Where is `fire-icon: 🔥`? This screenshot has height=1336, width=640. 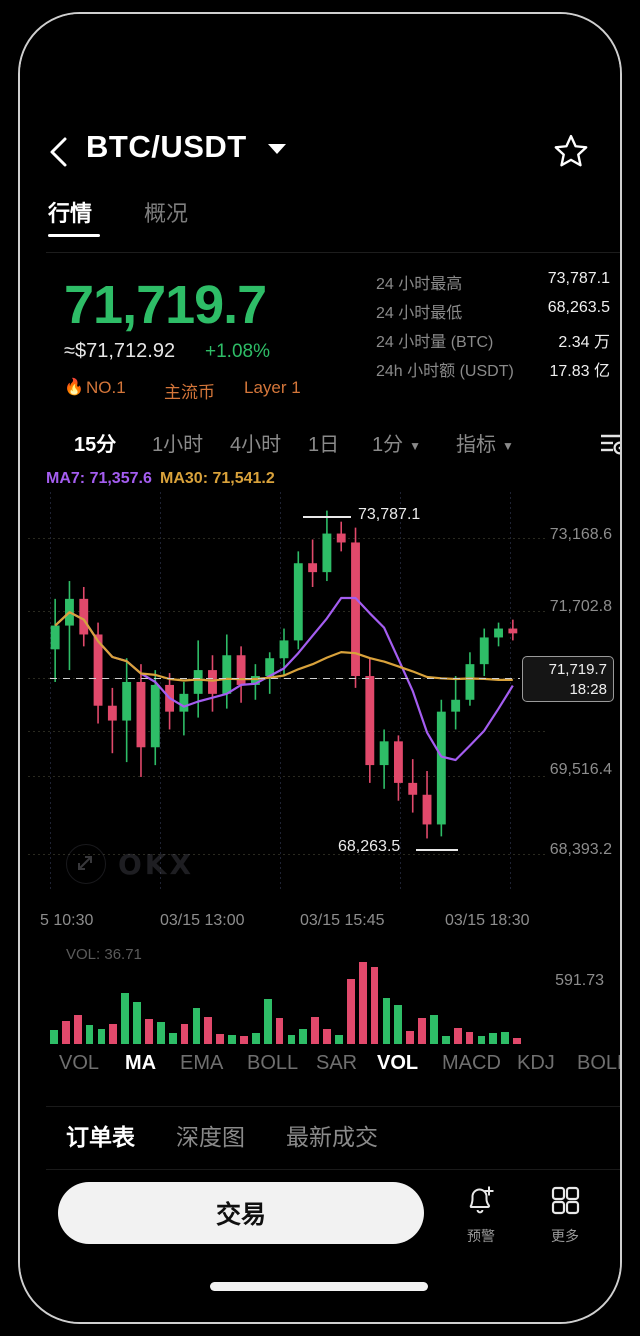 fire-icon: 🔥 is located at coordinates (74, 387).